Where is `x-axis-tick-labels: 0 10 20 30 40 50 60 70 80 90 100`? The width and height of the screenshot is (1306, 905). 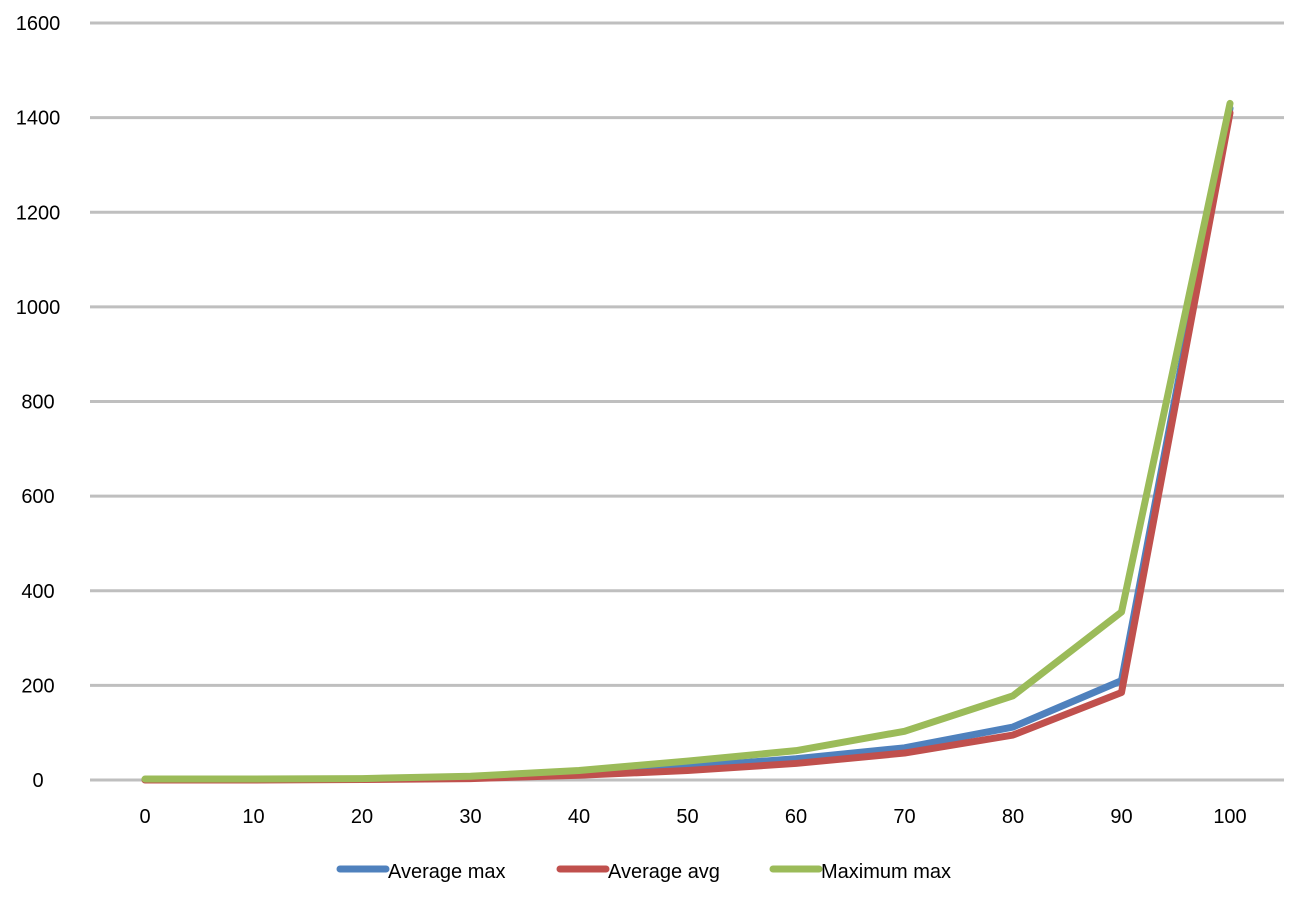 x-axis-tick-labels: 0 10 20 30 40 50 60 70 80 90 100 is located at coordinates (692, 817).